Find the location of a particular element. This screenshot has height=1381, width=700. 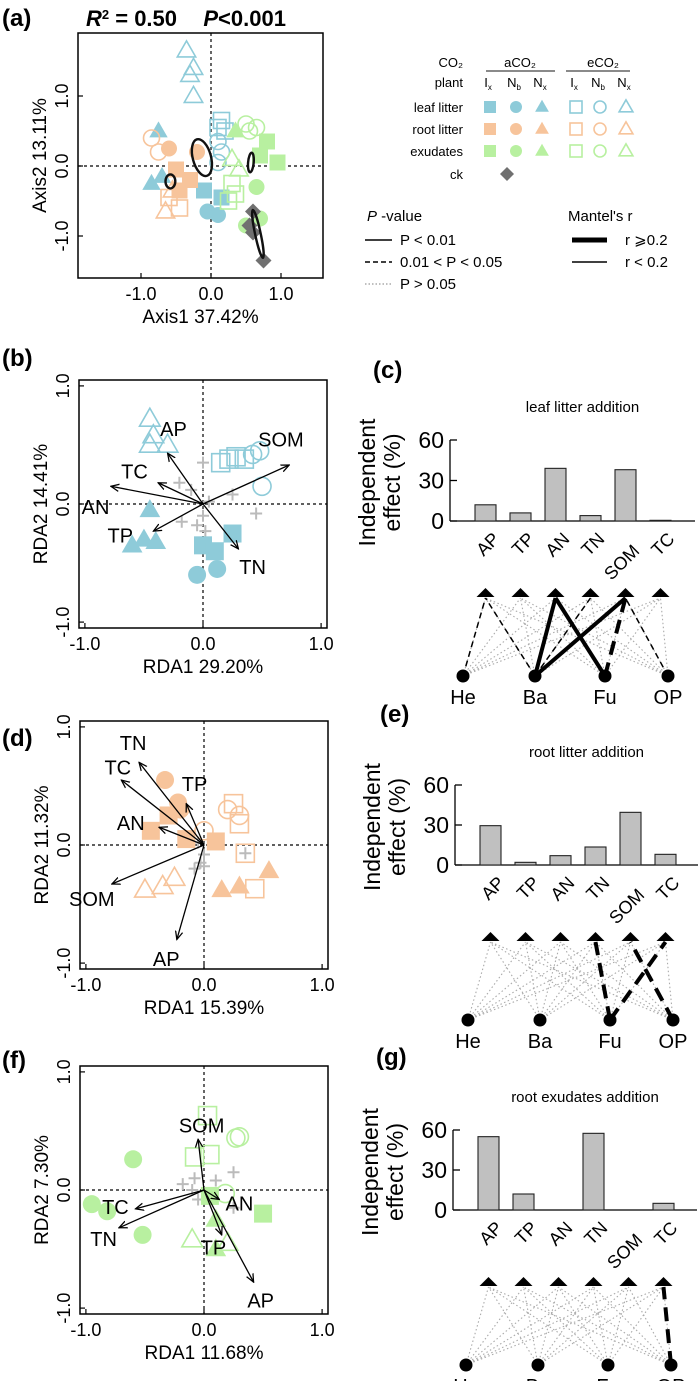

chart-title: leaf litter addition is located at coordinates (582, 407).